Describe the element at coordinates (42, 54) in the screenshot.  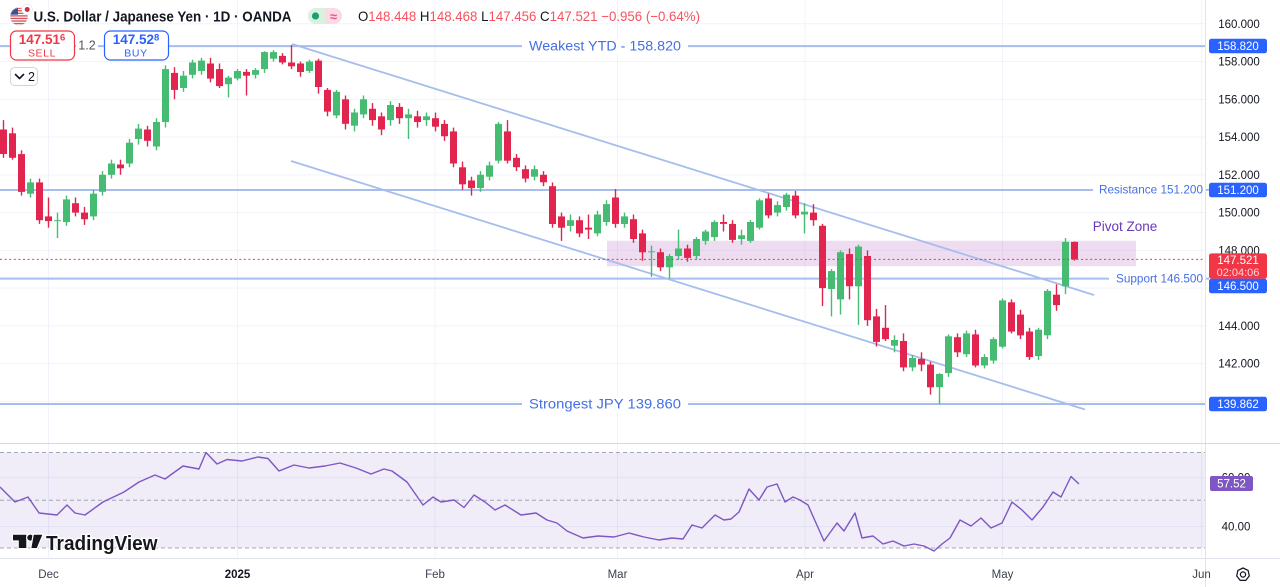
I see `svg-text: SELL` at that location.